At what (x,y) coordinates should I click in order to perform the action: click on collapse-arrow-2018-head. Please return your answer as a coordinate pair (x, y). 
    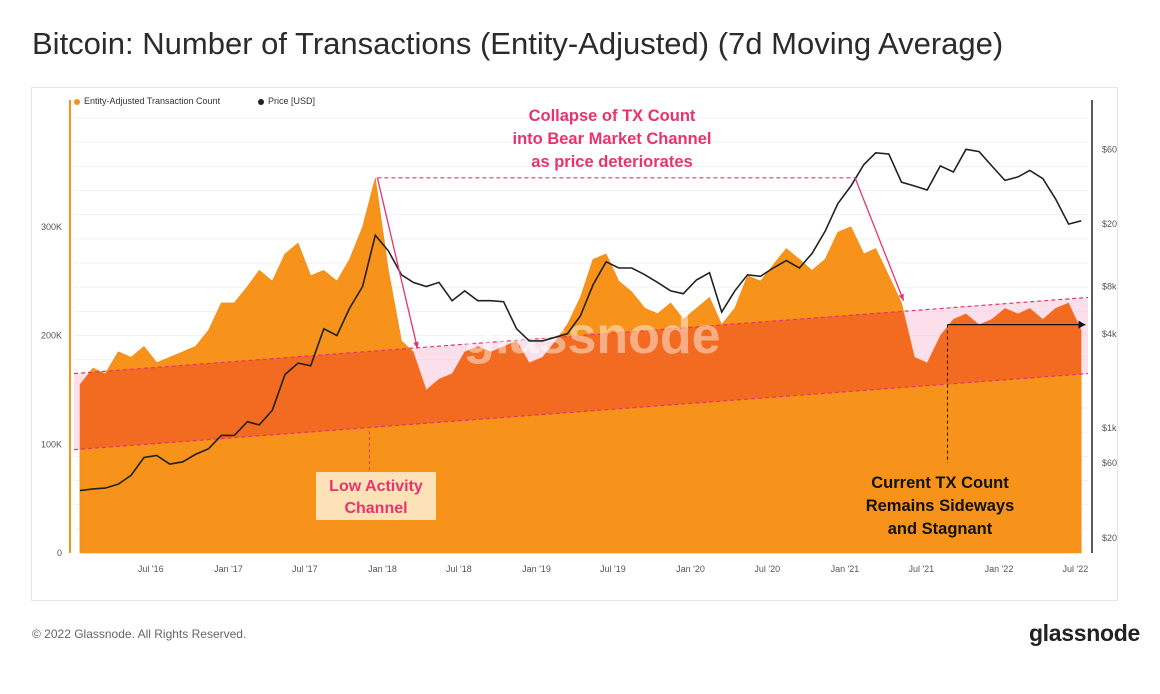
    Looking at the image, I should click on (416, 345).